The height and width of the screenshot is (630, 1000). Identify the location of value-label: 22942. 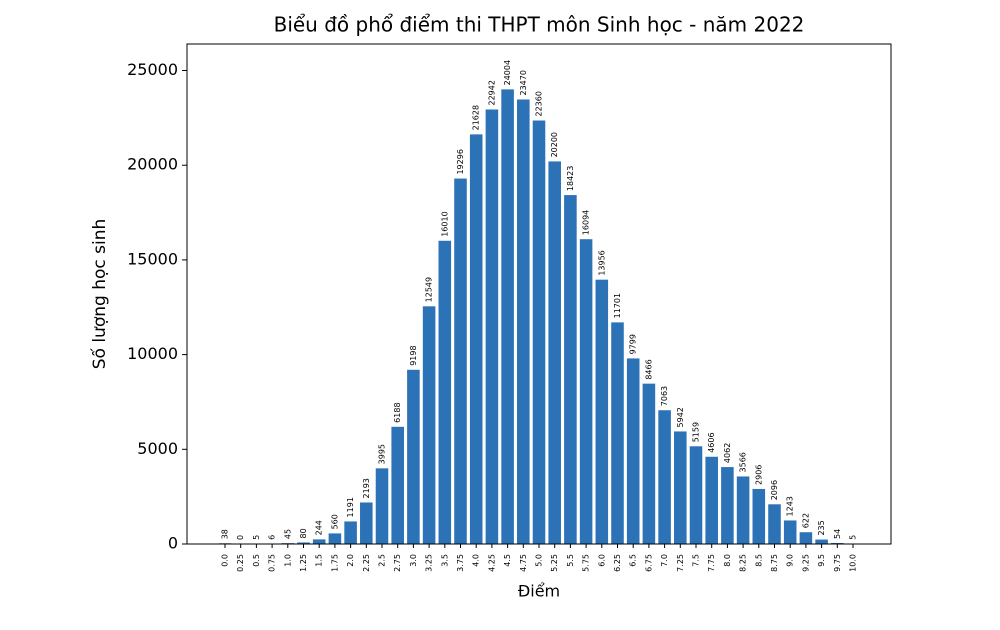
(491, 92).